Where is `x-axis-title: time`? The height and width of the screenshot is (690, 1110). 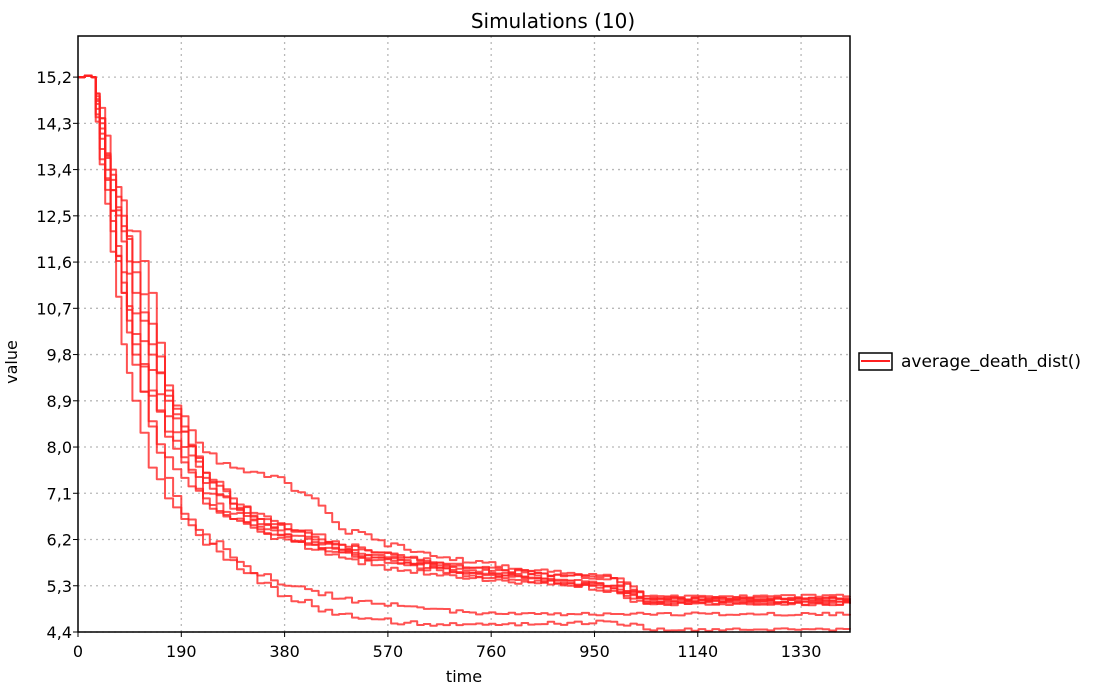 x-axis-title: time is located at coordinates (464, 676).